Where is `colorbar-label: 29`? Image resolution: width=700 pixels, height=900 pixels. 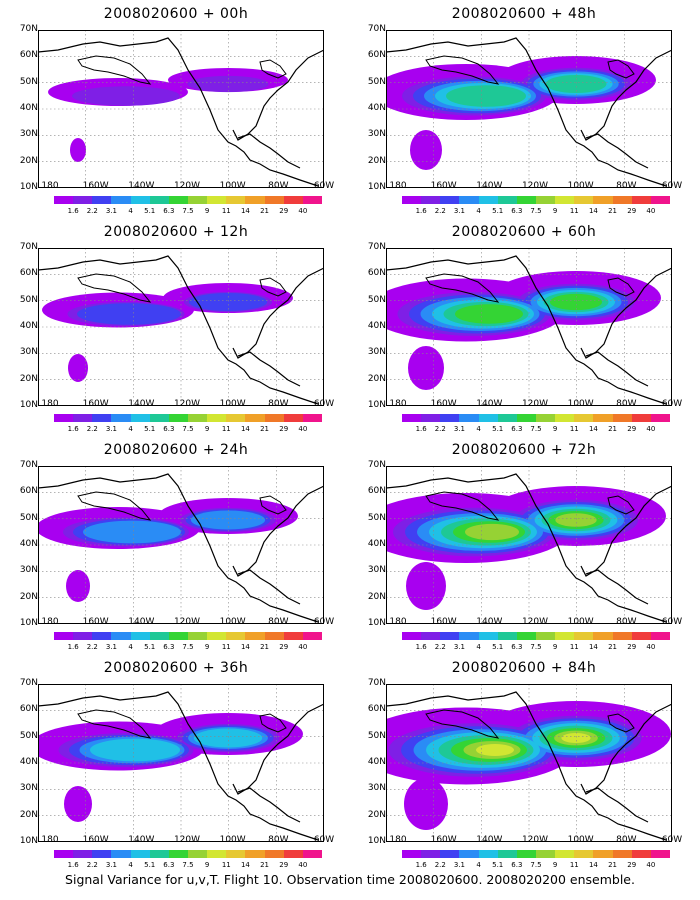 colorbar-label: 29 is located at coordinates (632, 647).